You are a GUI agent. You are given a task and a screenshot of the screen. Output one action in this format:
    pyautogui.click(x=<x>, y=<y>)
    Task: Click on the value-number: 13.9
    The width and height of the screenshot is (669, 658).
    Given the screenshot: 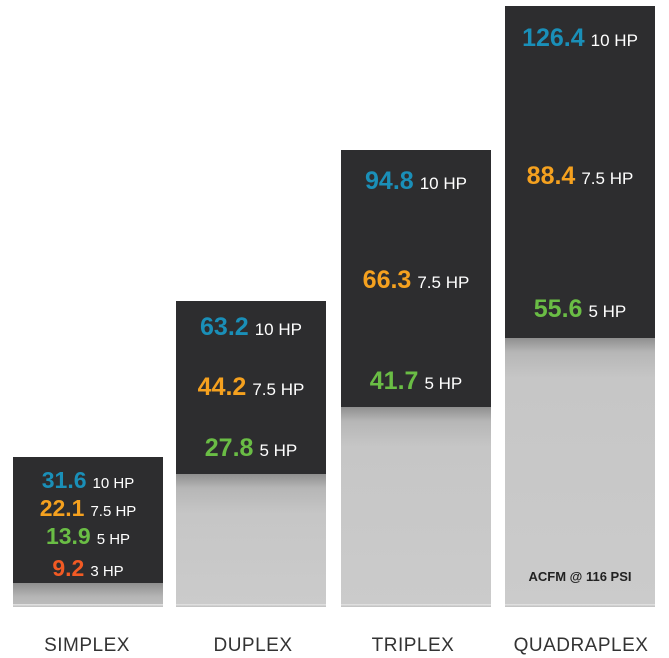 What is the action you would take?
    pyautogui.click(x=68, y=536)
    